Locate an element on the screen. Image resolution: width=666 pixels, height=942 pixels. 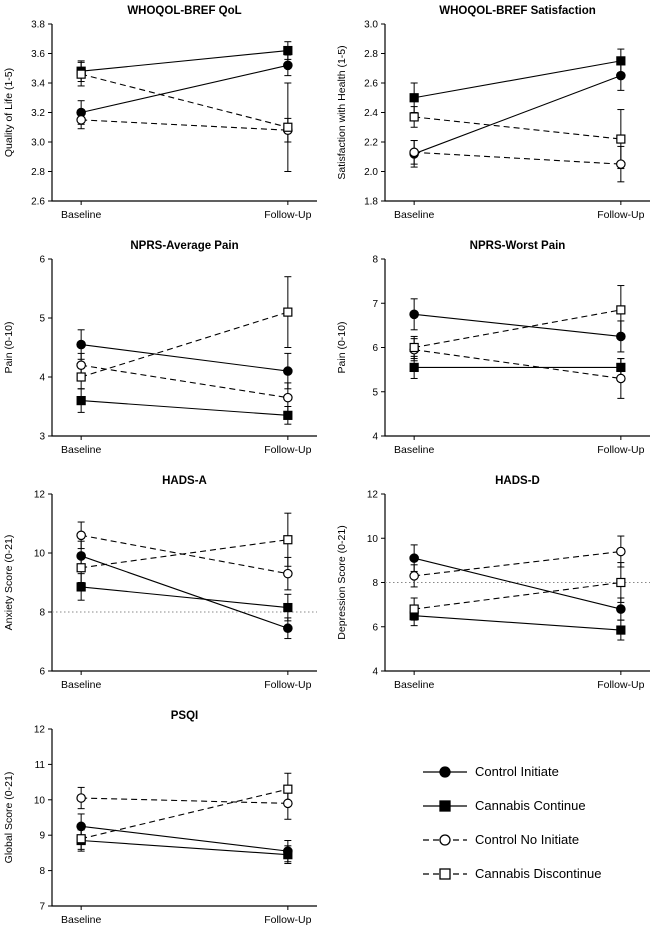
svg-text: 2.2 is located at coordinates (371, 143).